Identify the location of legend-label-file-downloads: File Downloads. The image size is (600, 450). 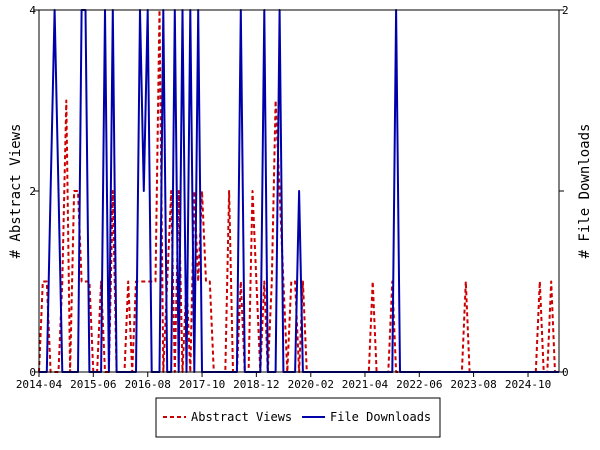
(380, 417).